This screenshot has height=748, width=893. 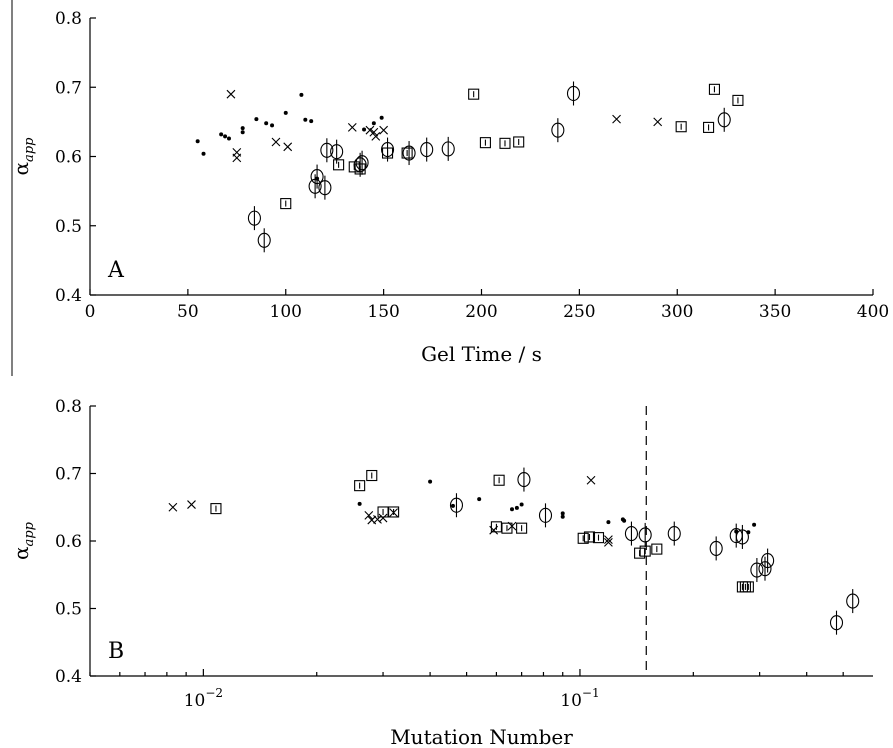 I want to click on x-tick-label: 10−2, so click(x=203, y=698).